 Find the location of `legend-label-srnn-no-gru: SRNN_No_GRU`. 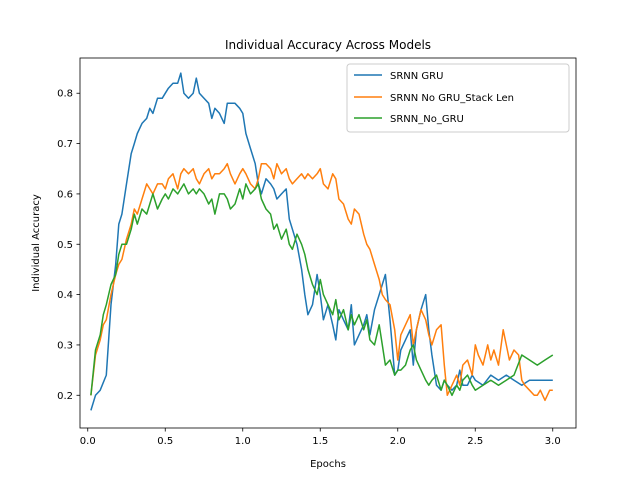

legend-label-srnn-no-gru: SRNN_No_GRU is located at coordinates (427, 119).